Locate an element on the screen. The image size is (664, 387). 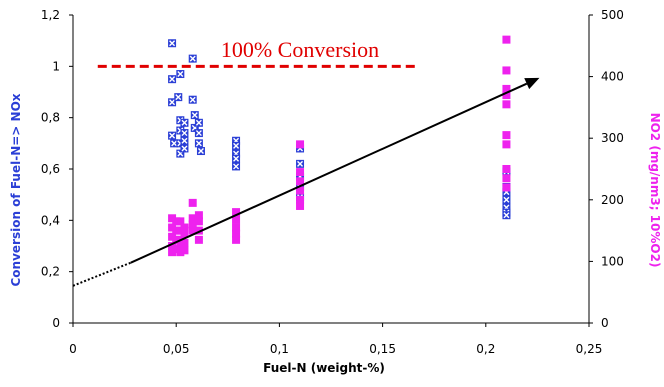
y-left-tick-label: 0,8 is located at coordinates (50, 118).